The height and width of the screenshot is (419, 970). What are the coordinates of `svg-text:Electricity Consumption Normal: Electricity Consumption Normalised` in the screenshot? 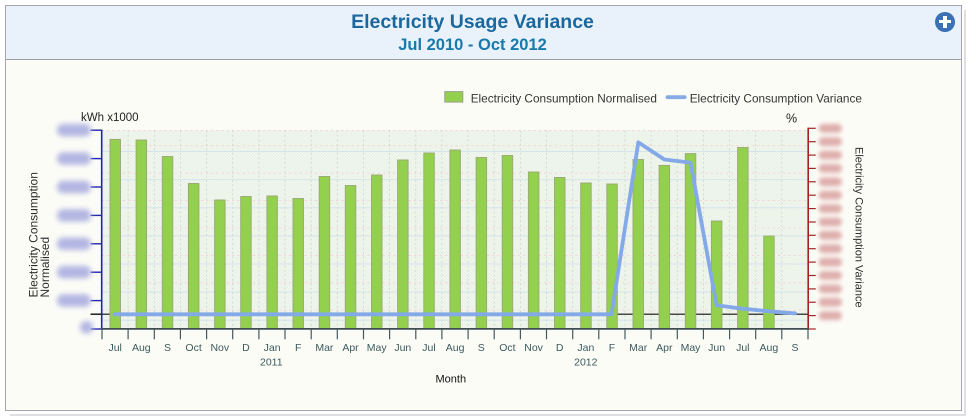 It's located at (564, 98).